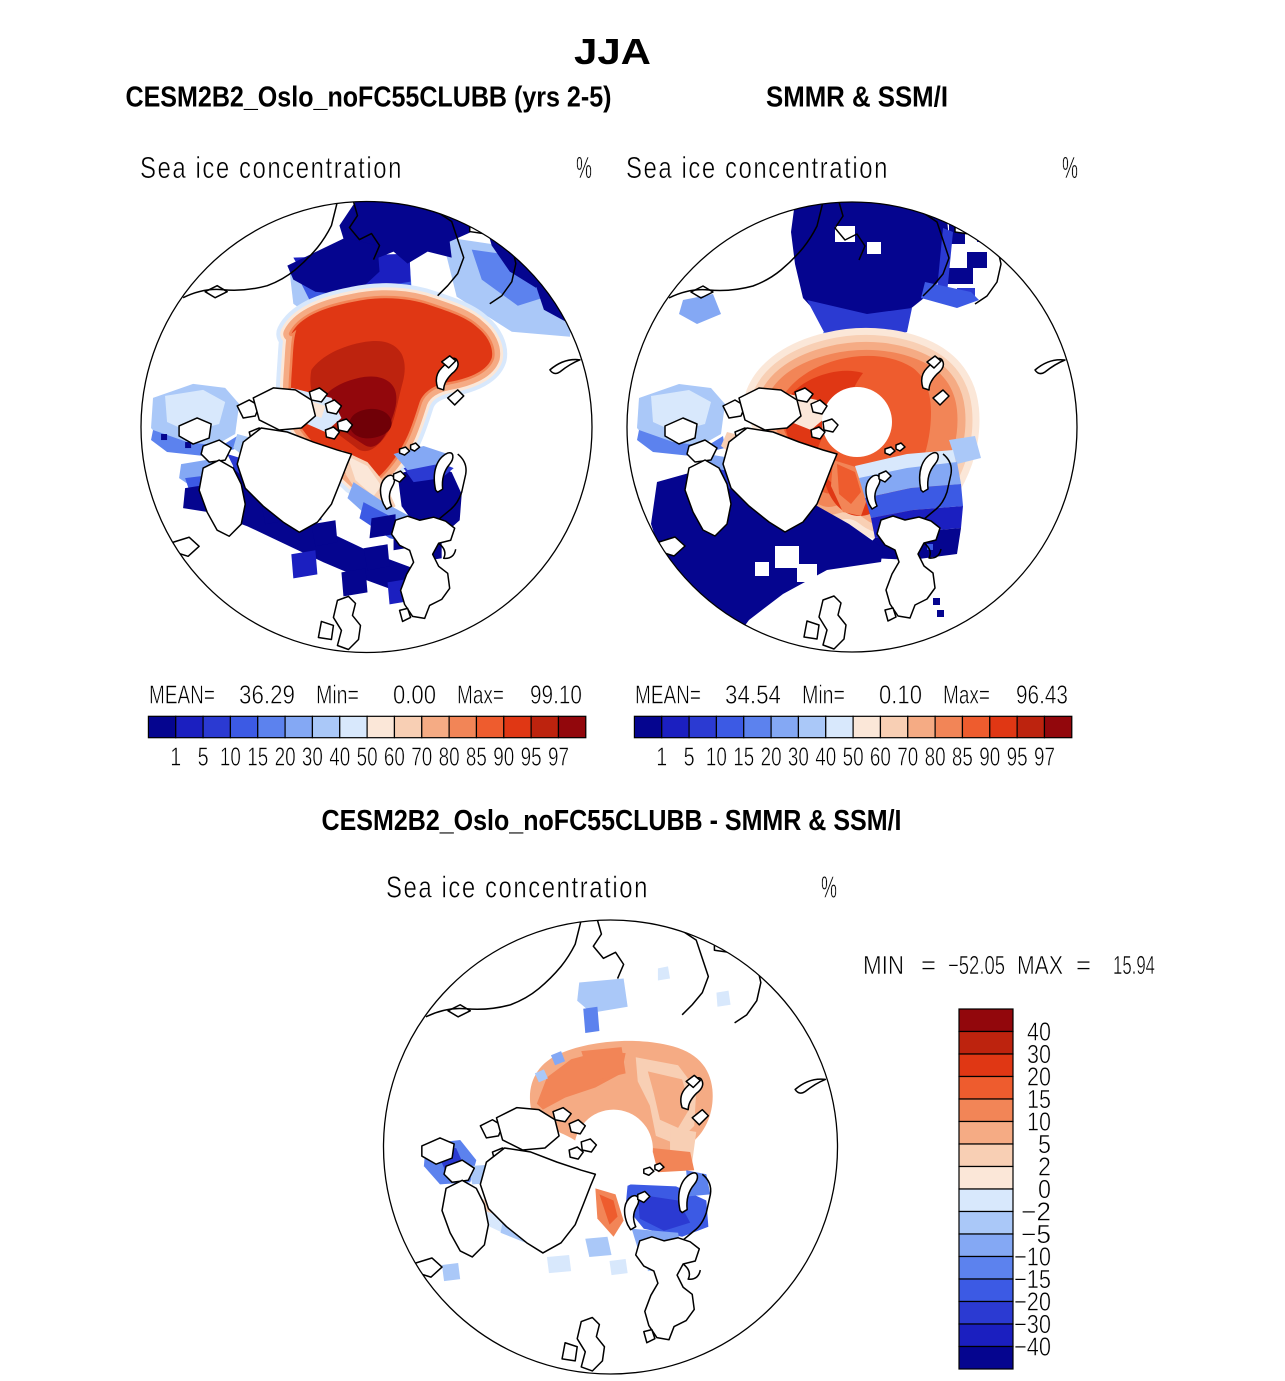 Image resolution: width=1285 pixels, height=1381 pixels. I want to click on svg-text: −30, so click(1032, 1324).